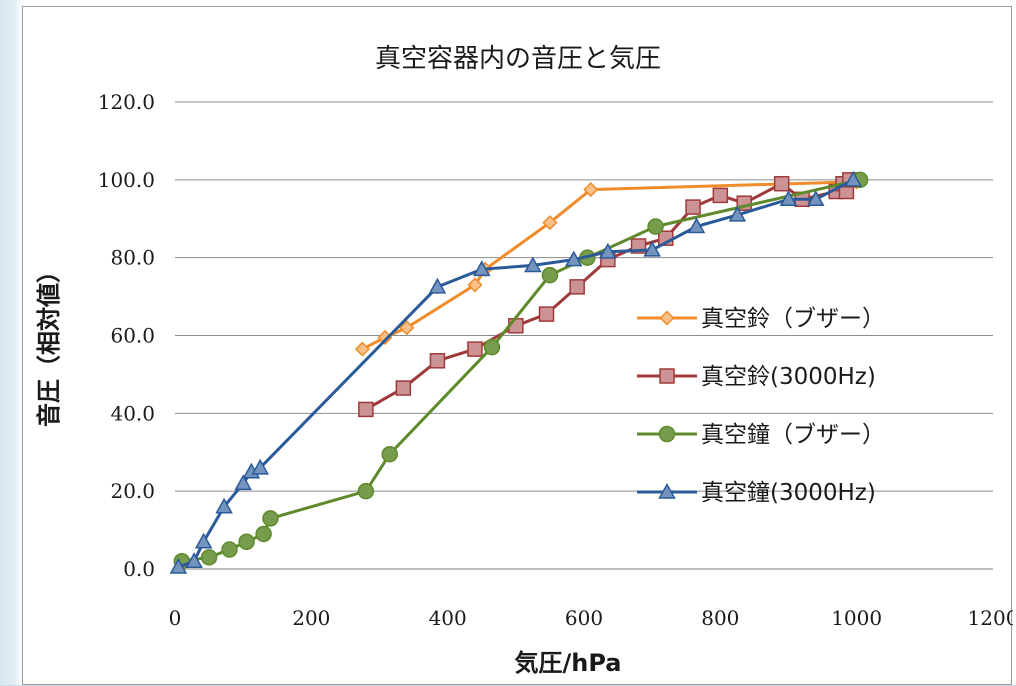 The width and height of the screenshot is (1016, 686). Describe the element at coordinates (132, 336) in the screenshot. I see `y-tick-label: 60.0` at that location.